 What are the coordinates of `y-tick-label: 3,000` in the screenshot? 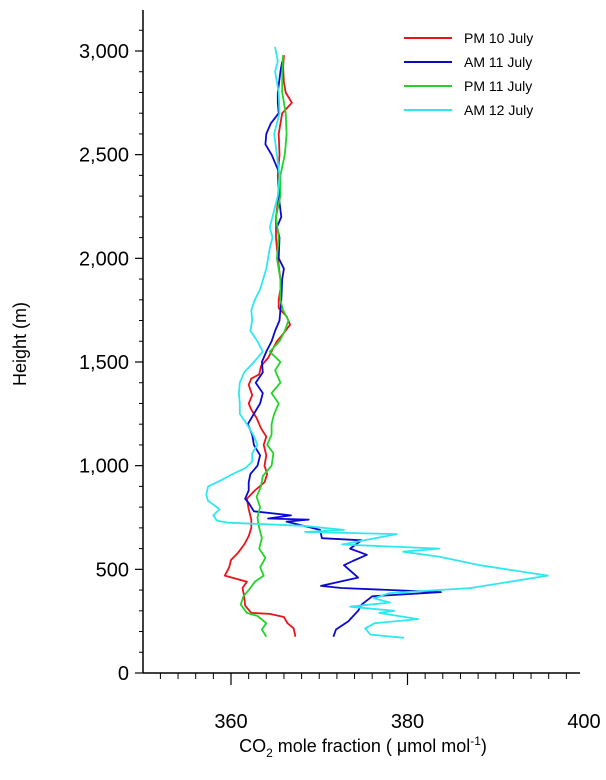 It's located at (104, 52).